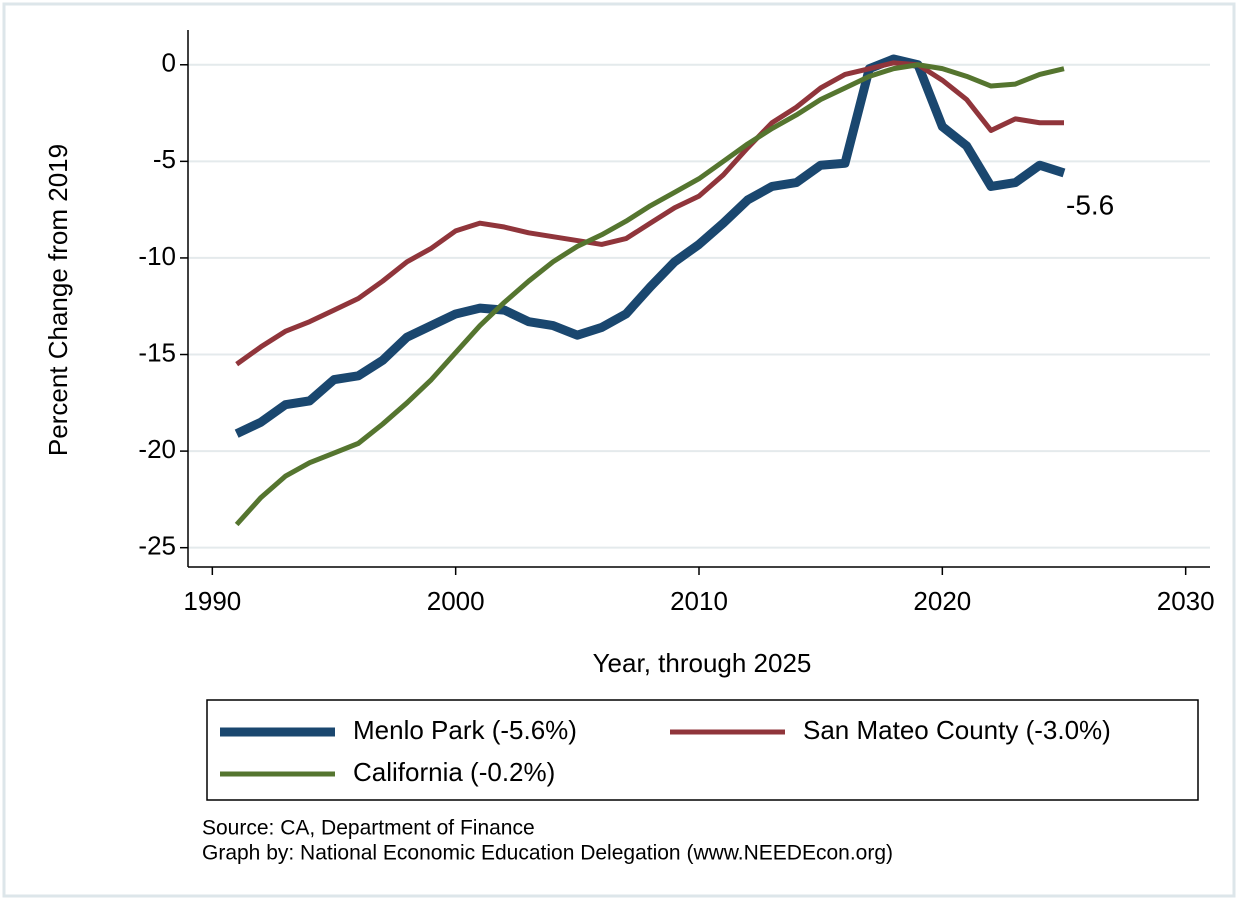  Describe the element at coordinates (454, 772) in the screenshot. I see `legend-label: California (-0.2%)` at that location.